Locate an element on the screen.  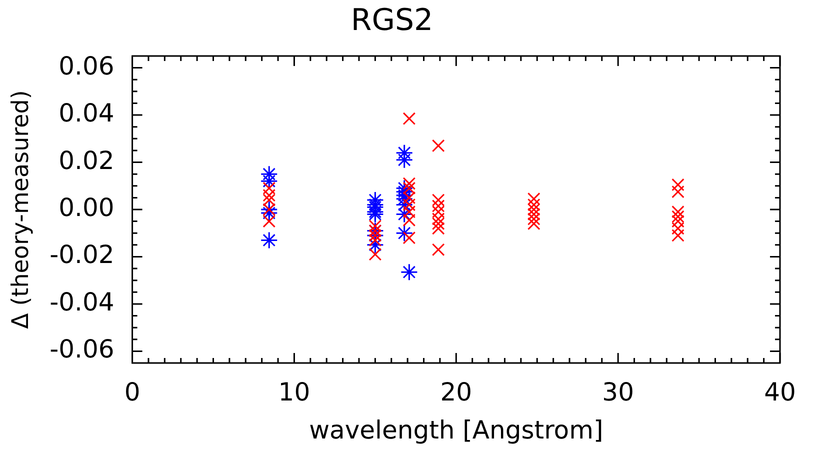
y-tick-label: -0.06 is located at coordinates (82, 349).